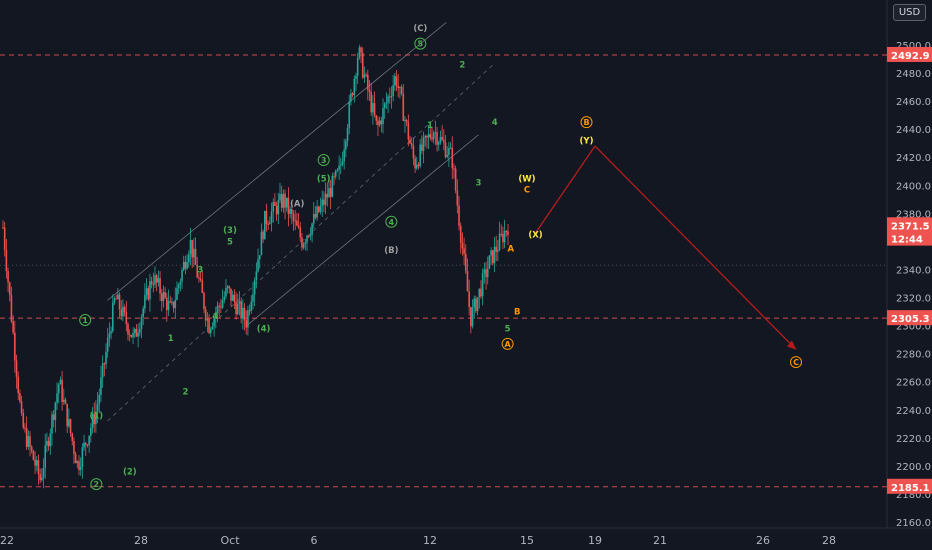 The width and height of the screenshot is (932, 550). I want to click on x-tick-label: 22, so click(7, 540).